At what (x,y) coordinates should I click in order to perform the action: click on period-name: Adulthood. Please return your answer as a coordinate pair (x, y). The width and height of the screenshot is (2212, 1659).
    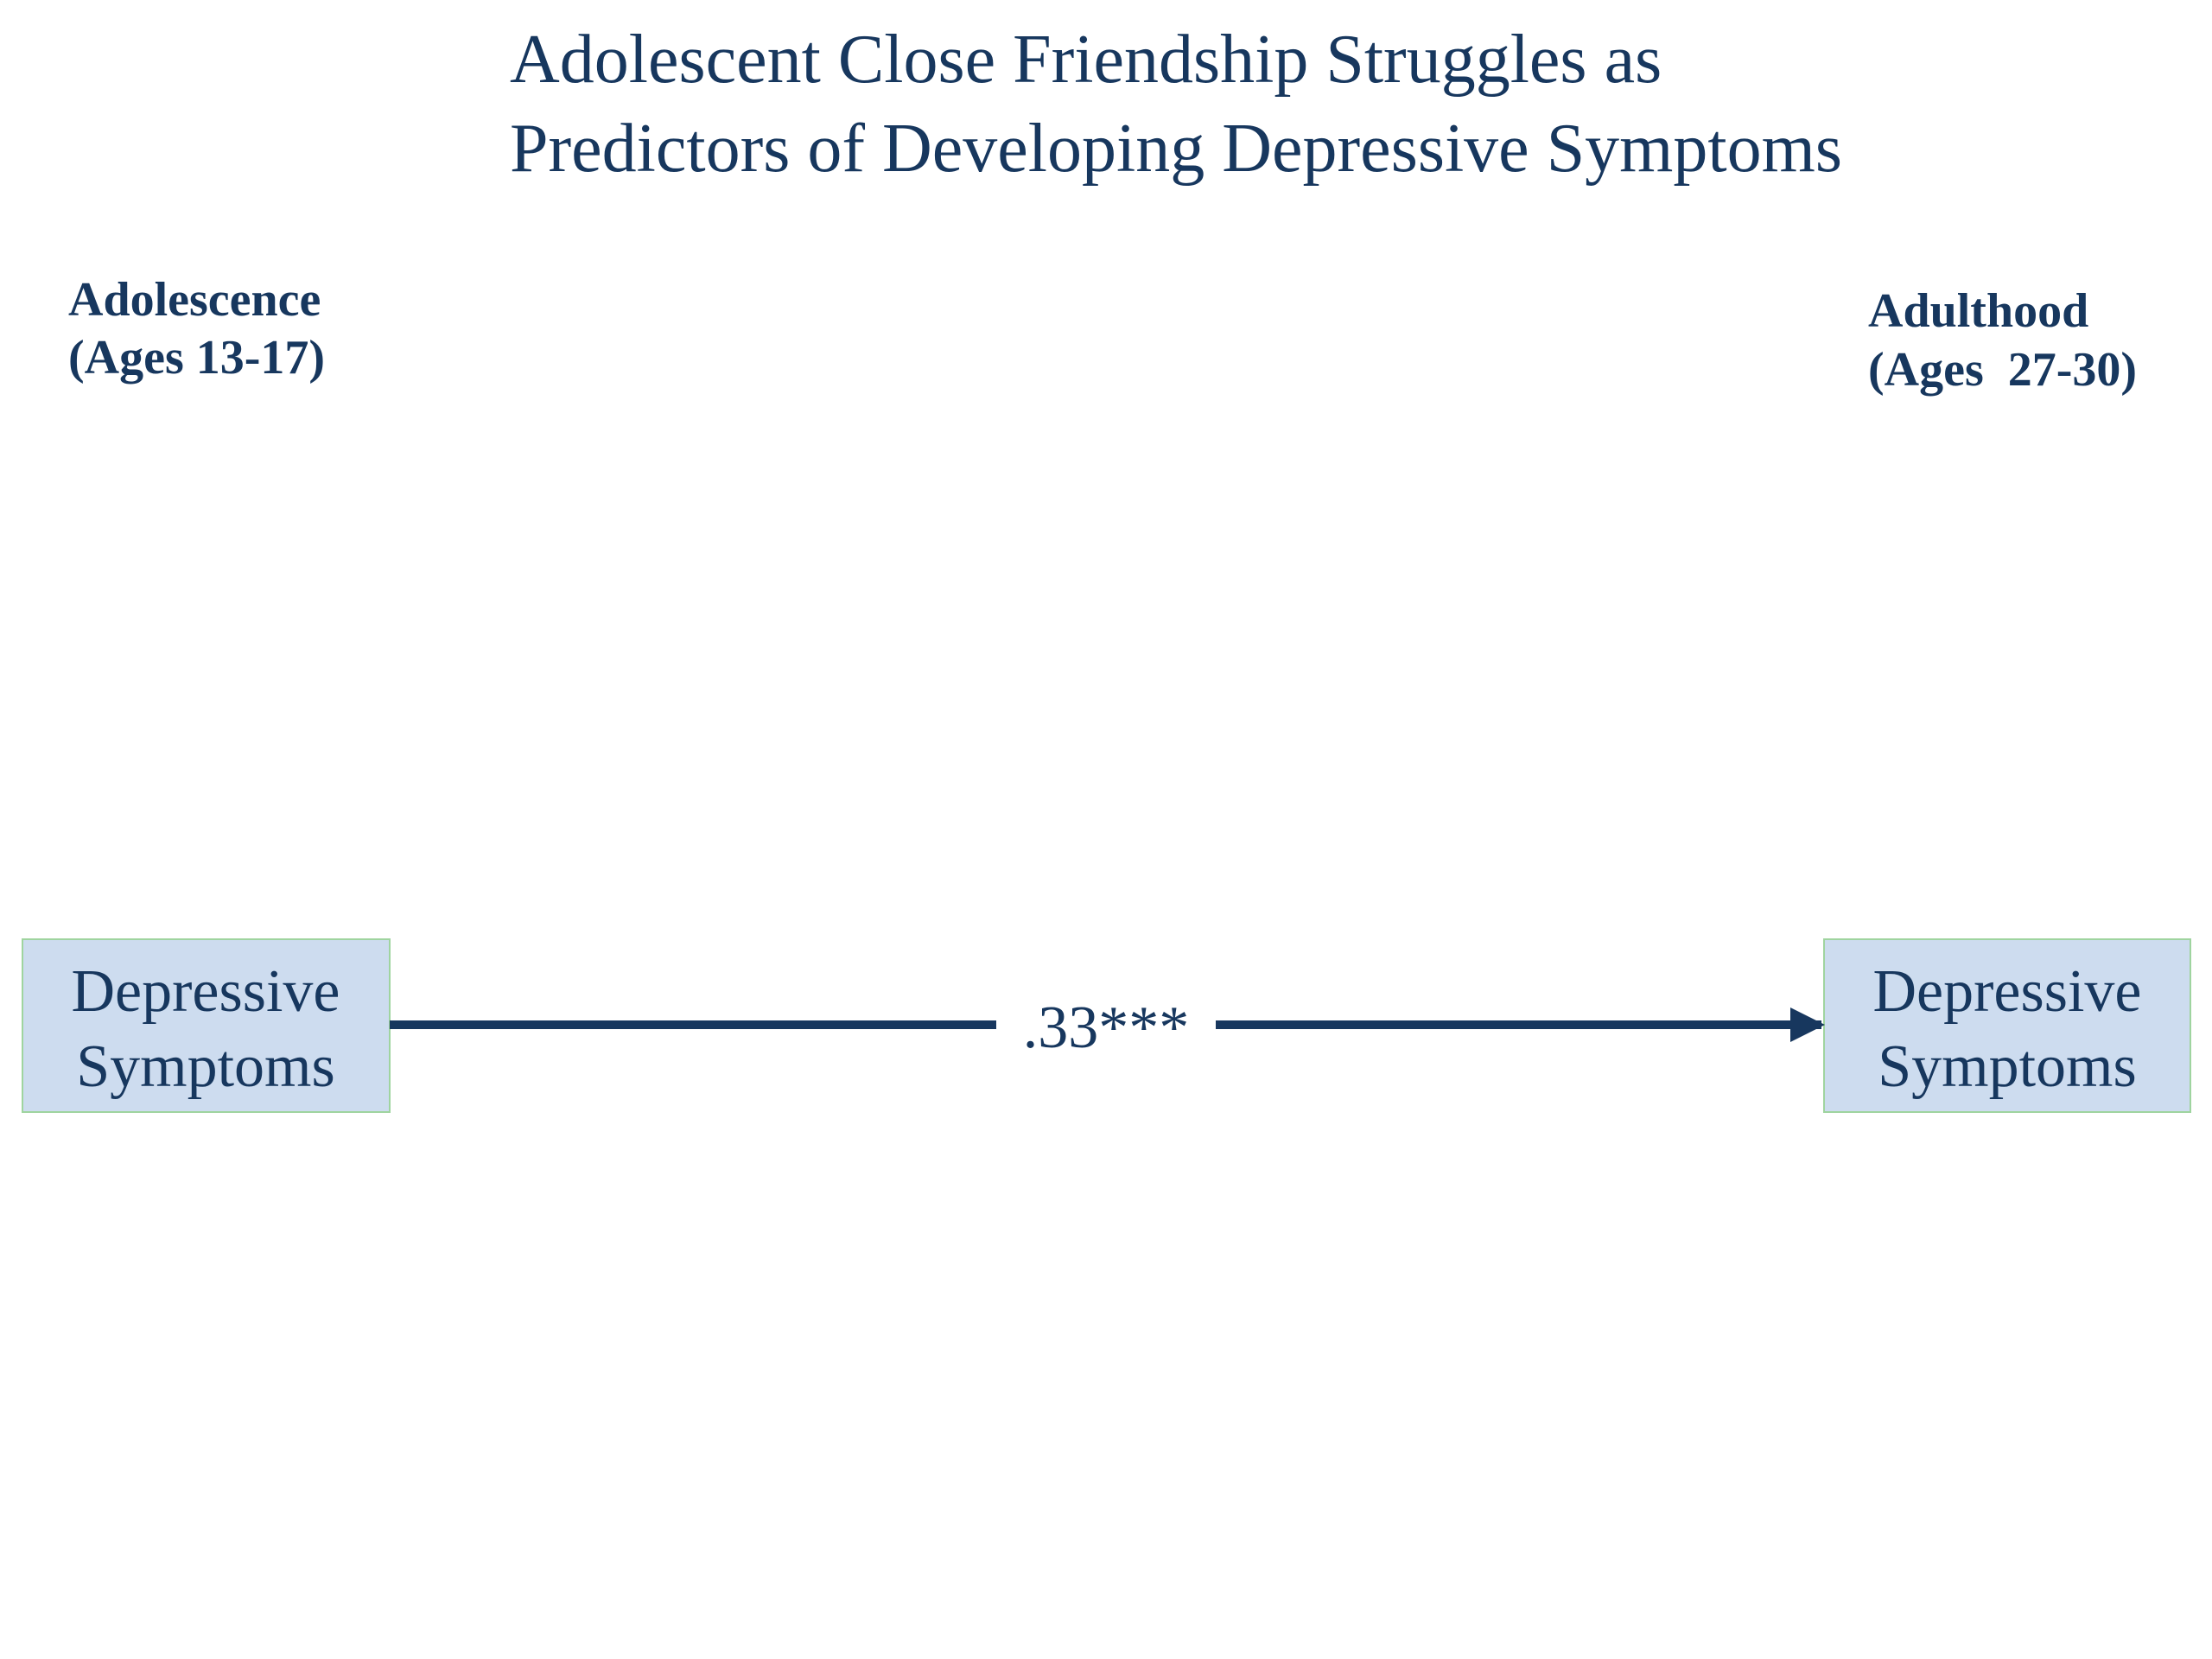
    Looking at the image, I should click on (1978, 311).